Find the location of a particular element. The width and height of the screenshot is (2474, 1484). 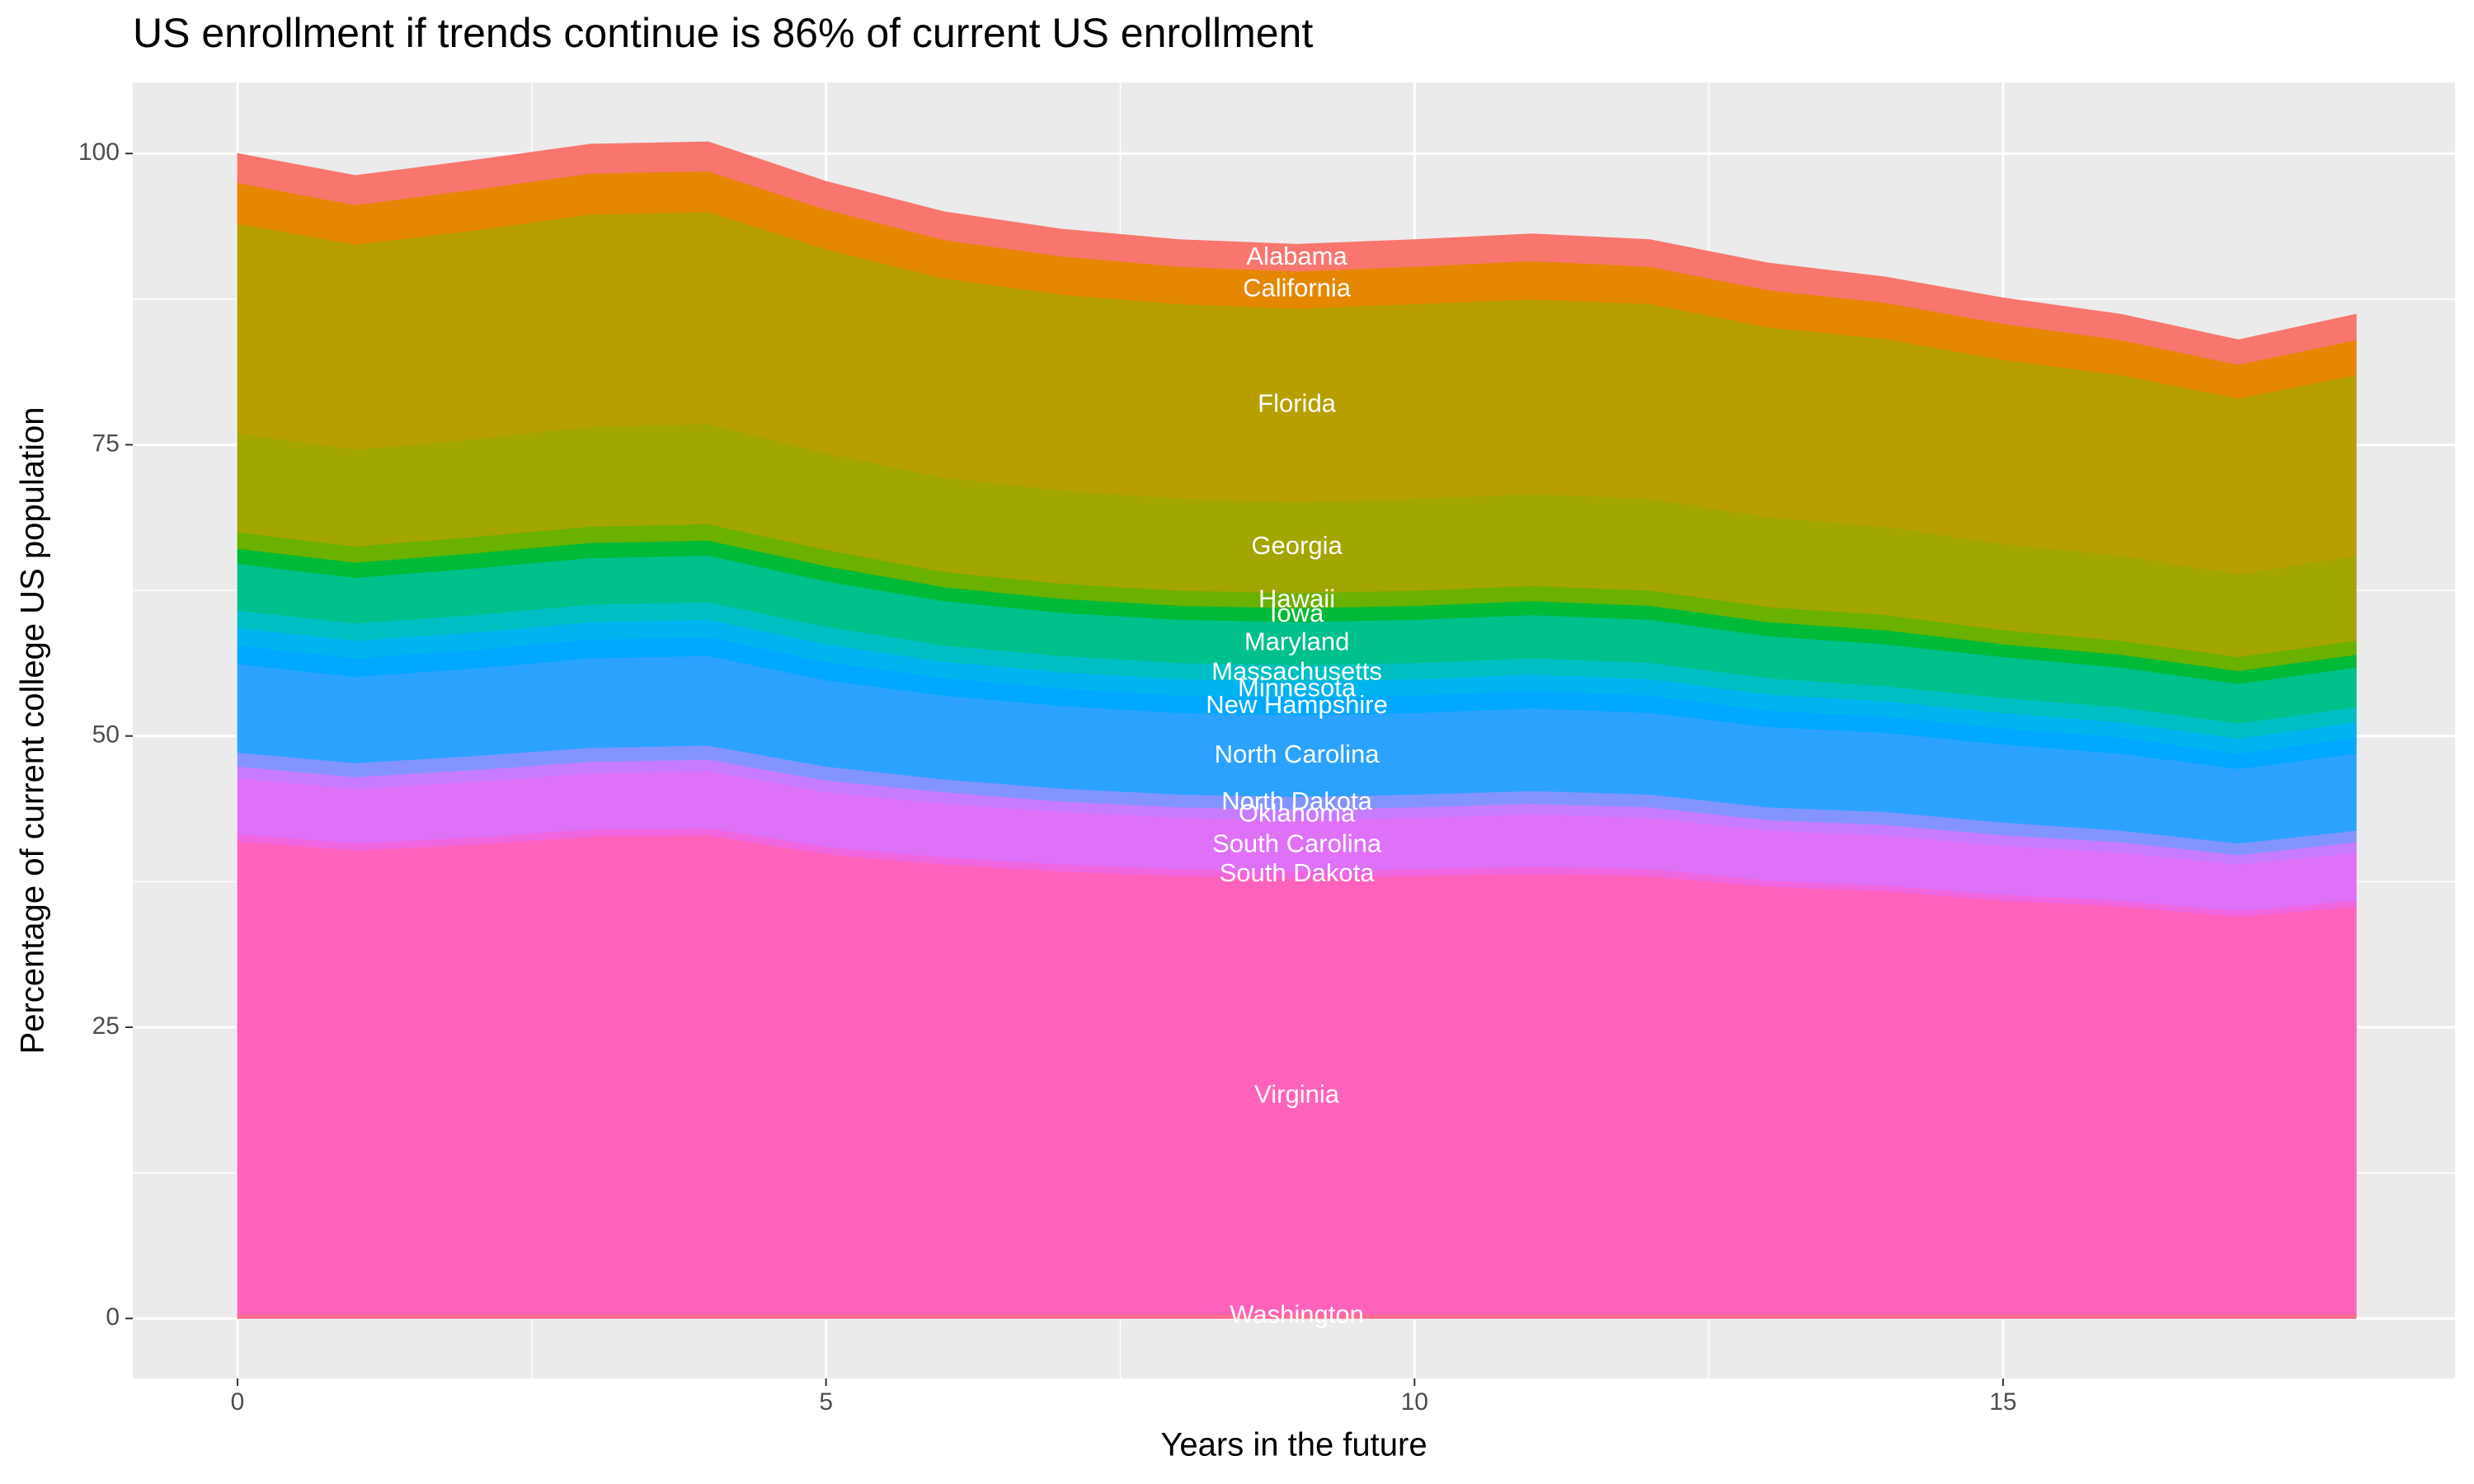

area-label: Oklahoma is located at coordinates (1297, 812).